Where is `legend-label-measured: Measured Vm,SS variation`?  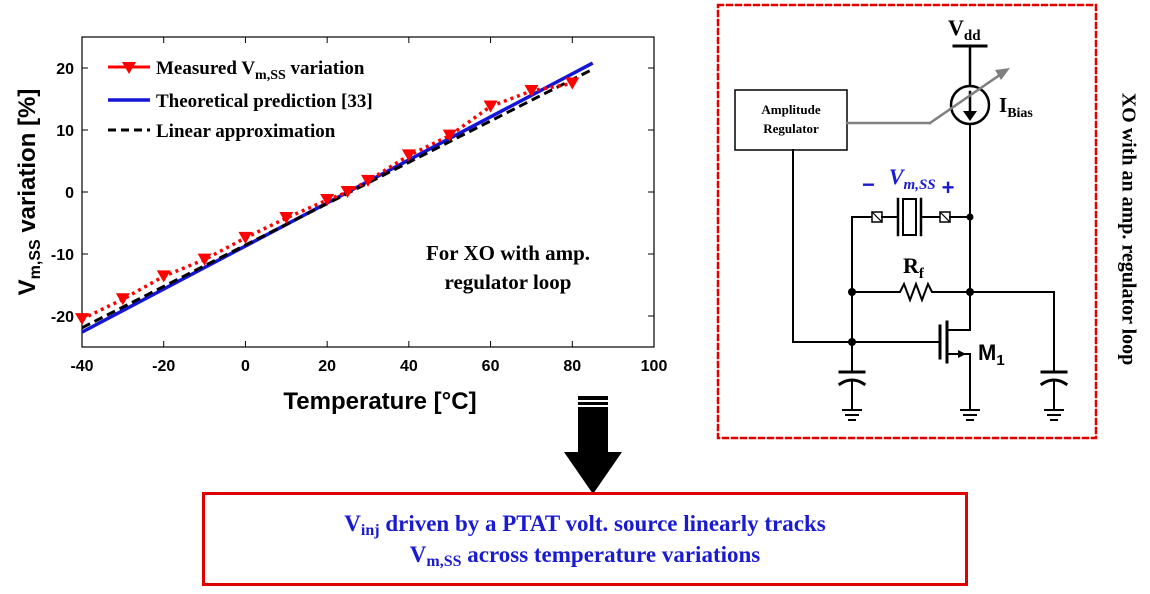
legend-label-measured: Measured Vm,SS variation is located at coordinates (260, 70).